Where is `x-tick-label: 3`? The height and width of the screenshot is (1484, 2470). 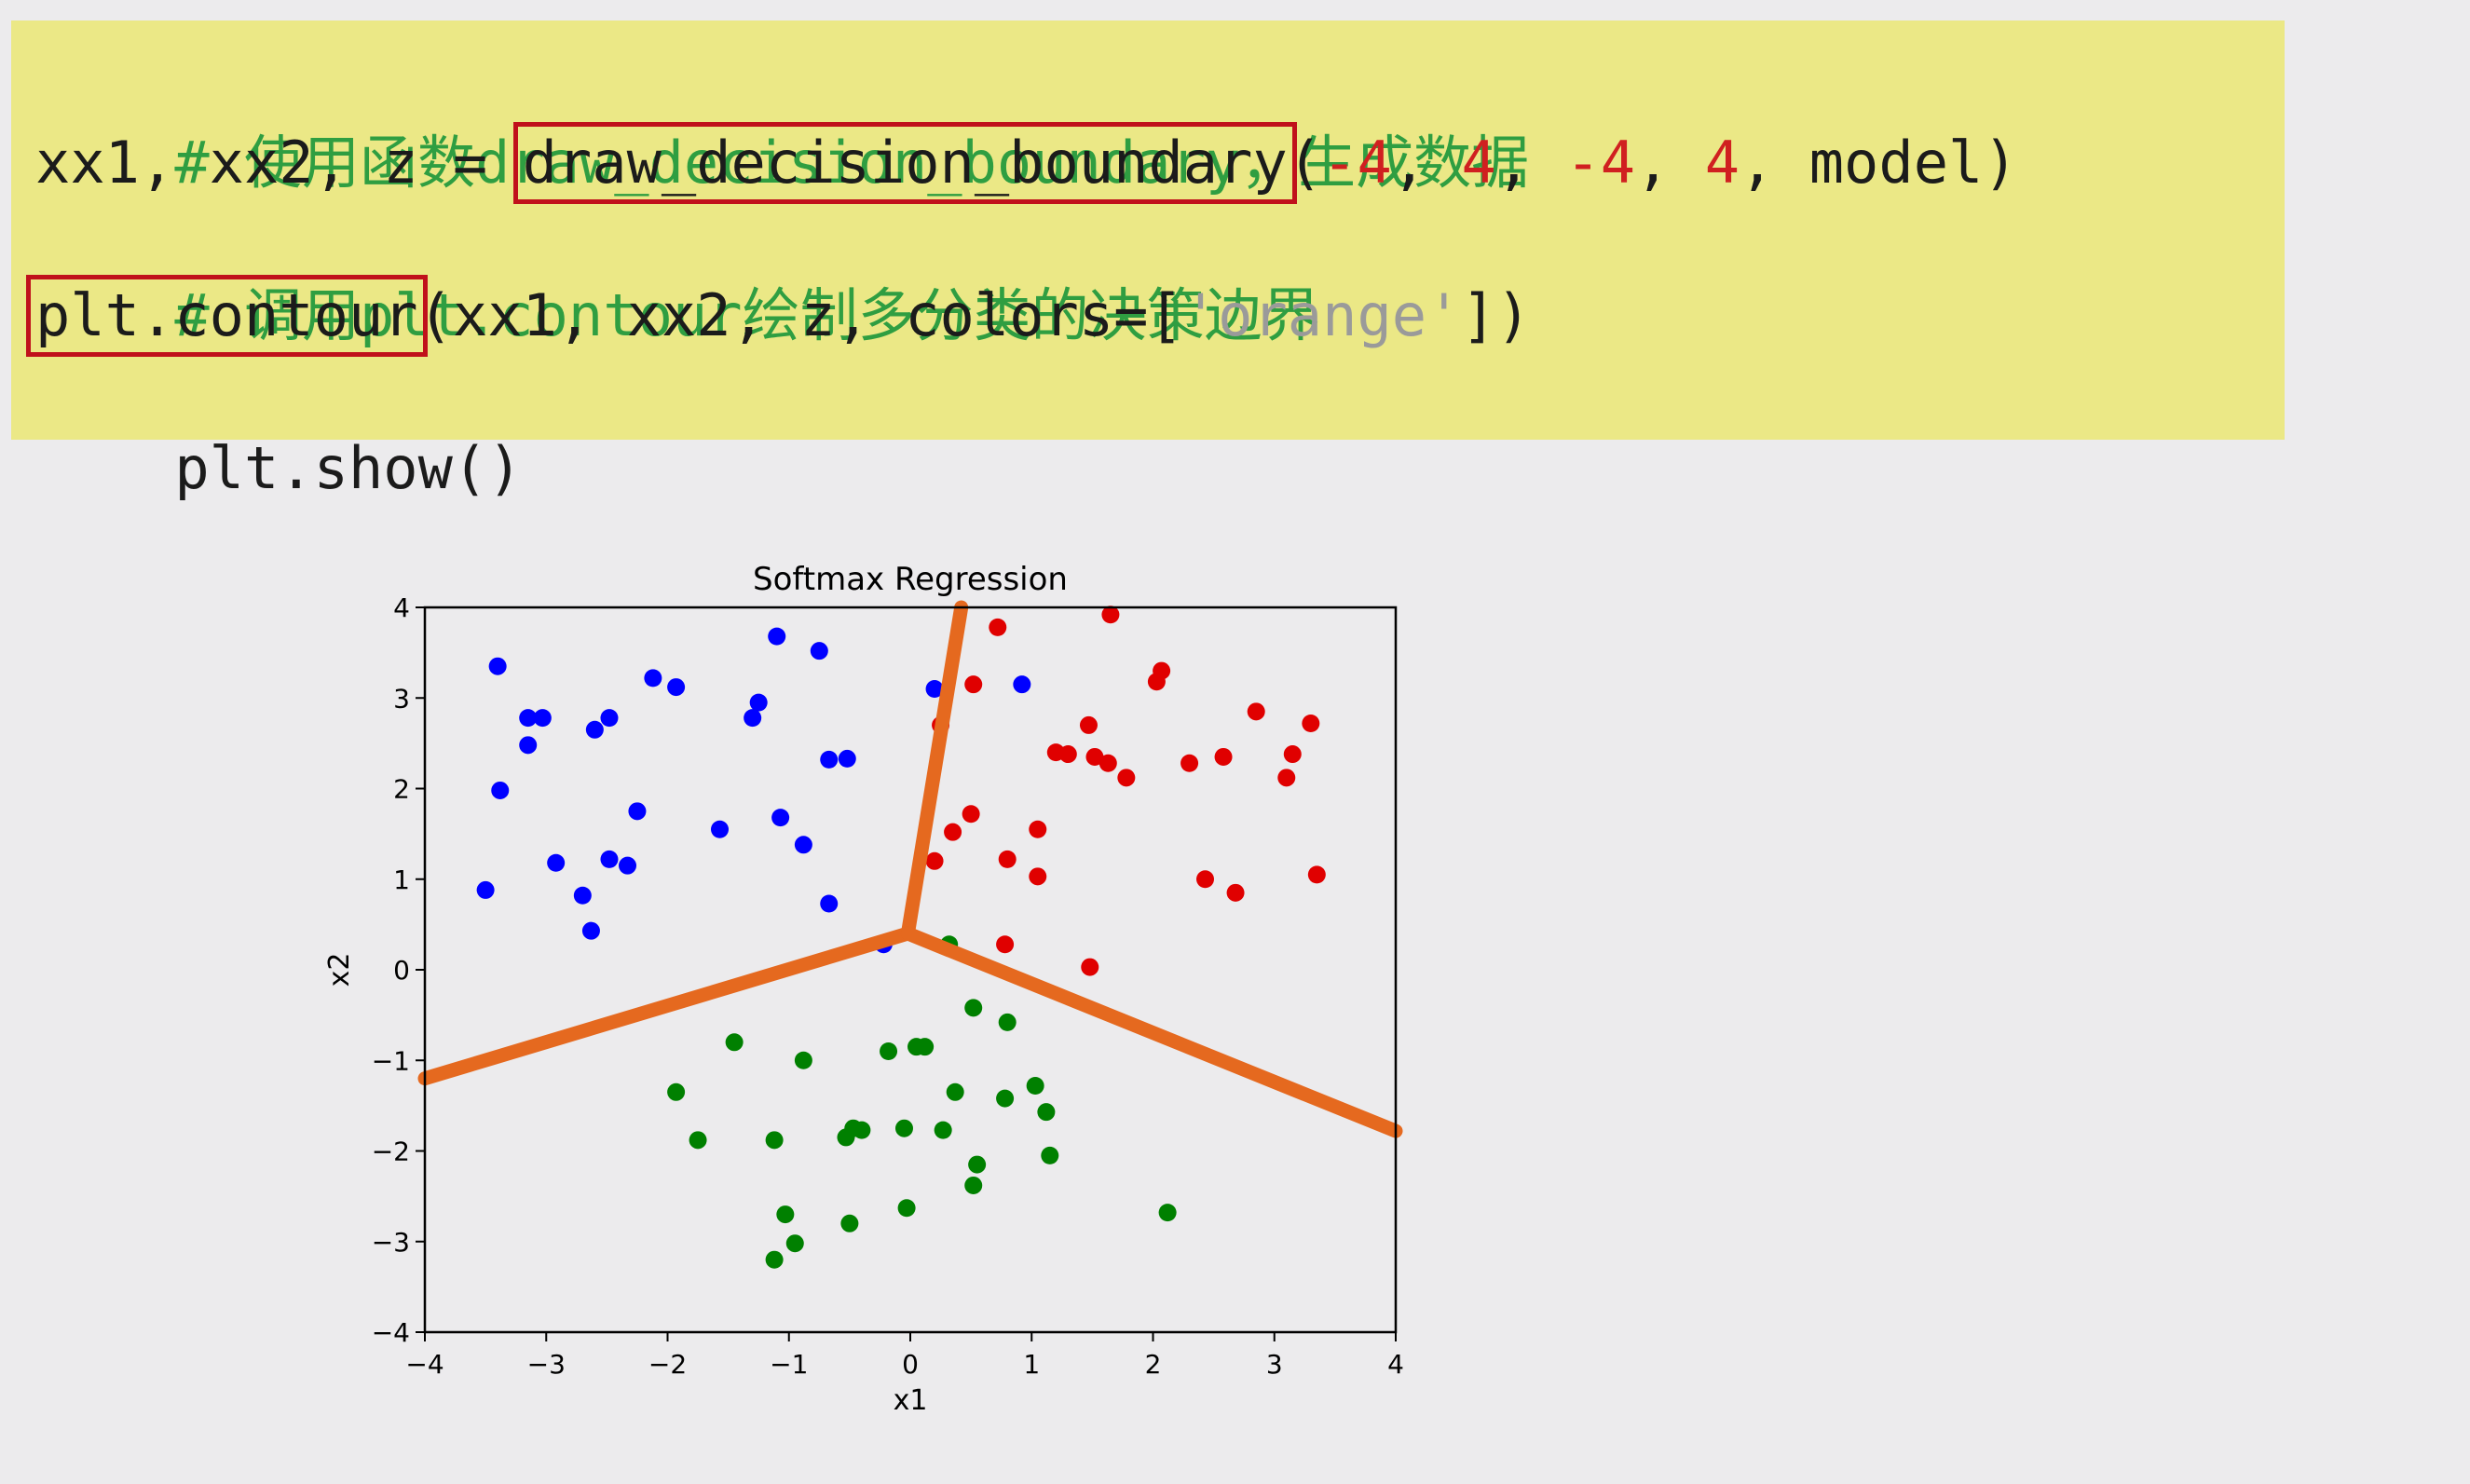 x-tick-label: 3 is located at coordinates (1274, 1365).